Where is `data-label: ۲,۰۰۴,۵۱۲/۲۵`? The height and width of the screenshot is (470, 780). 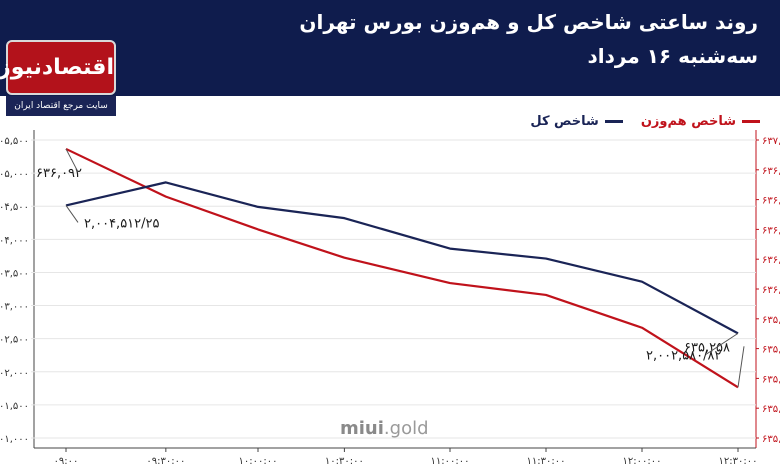 data-label: ۲,۰۰۴,۵۱۲/۲۵ is located at coordinates (122, 223).